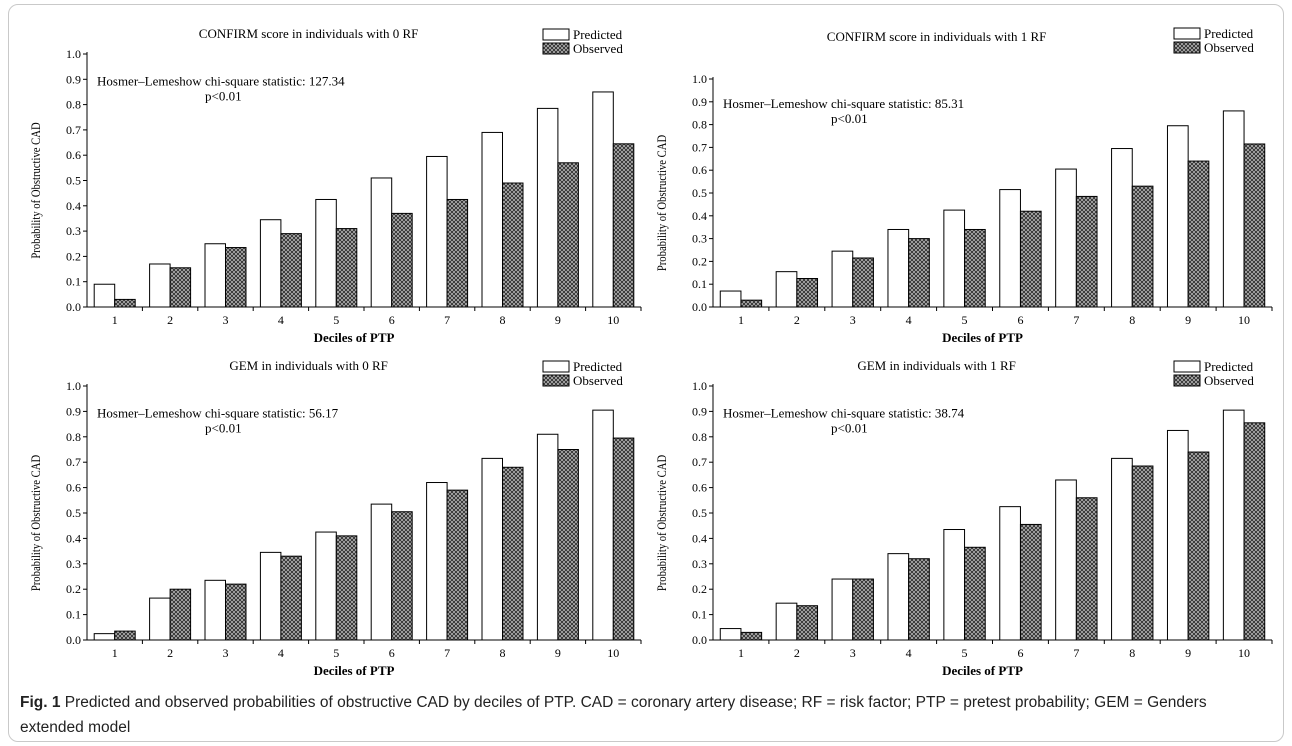 The height and width of the screenshot is (746, 1292). Describe the element at coordinates (170, 653) in the screenshot. I see `x-tick-label: 2` at that location.